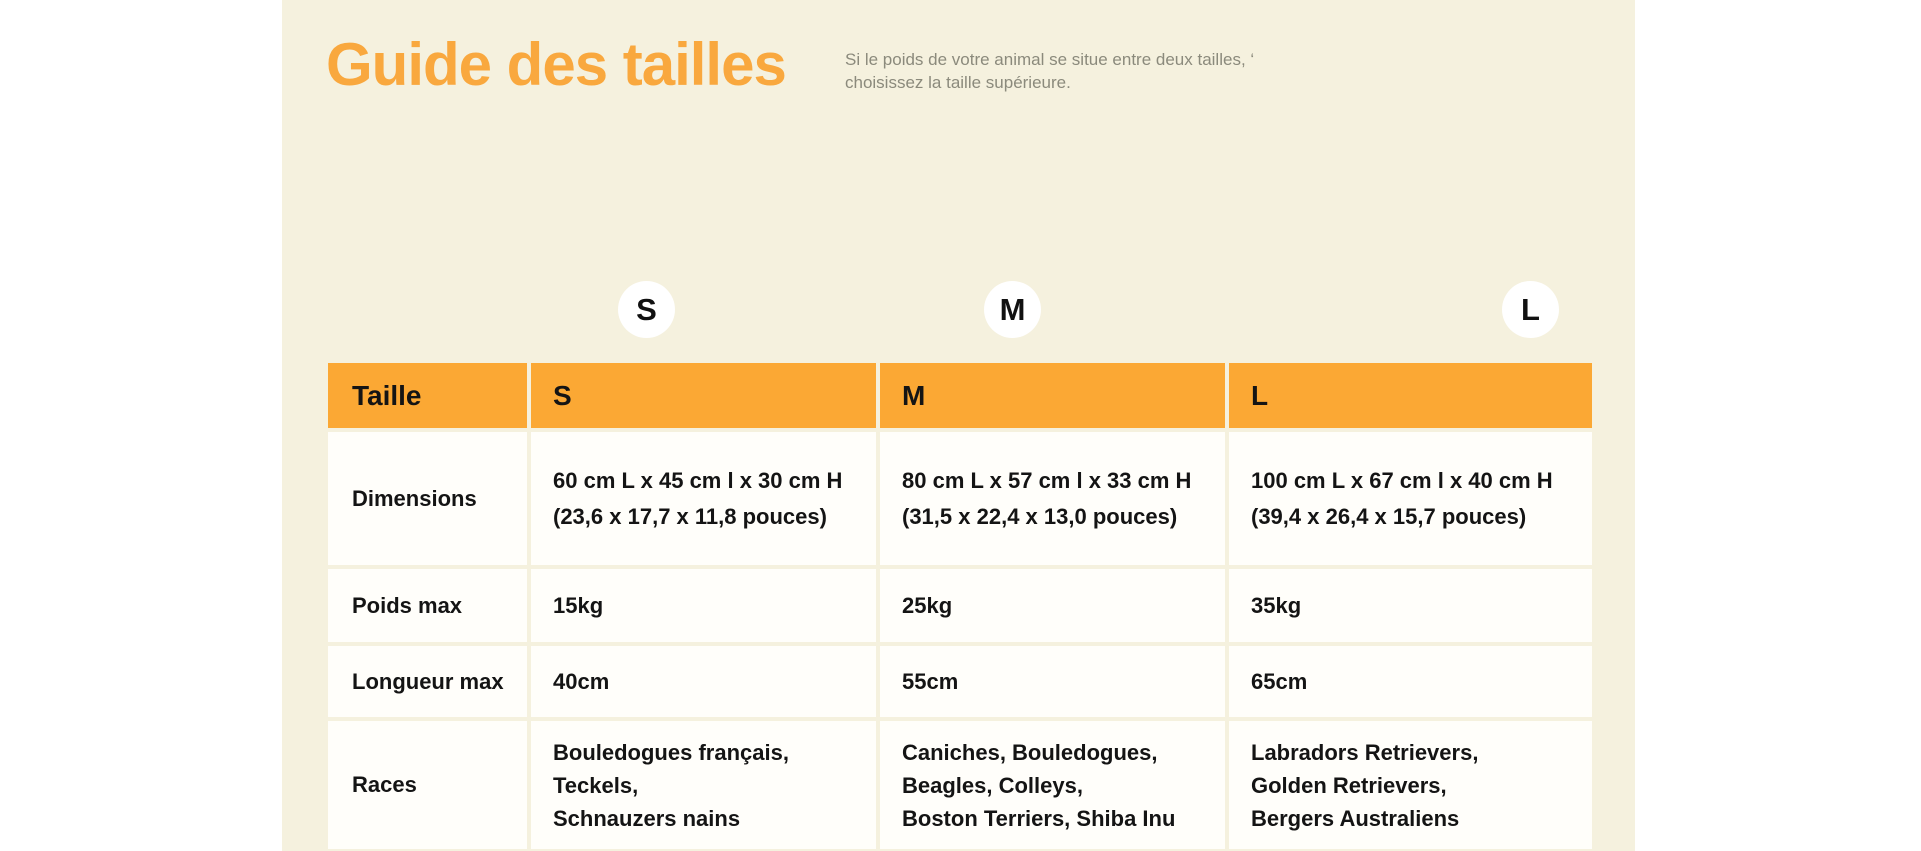 The height and width of the screenshot is (851, 1921). What do you see at coordinates (596, 785) in the screenshot?
I see `races-s-line2: Teckels,` at bounding box center [596, 785].